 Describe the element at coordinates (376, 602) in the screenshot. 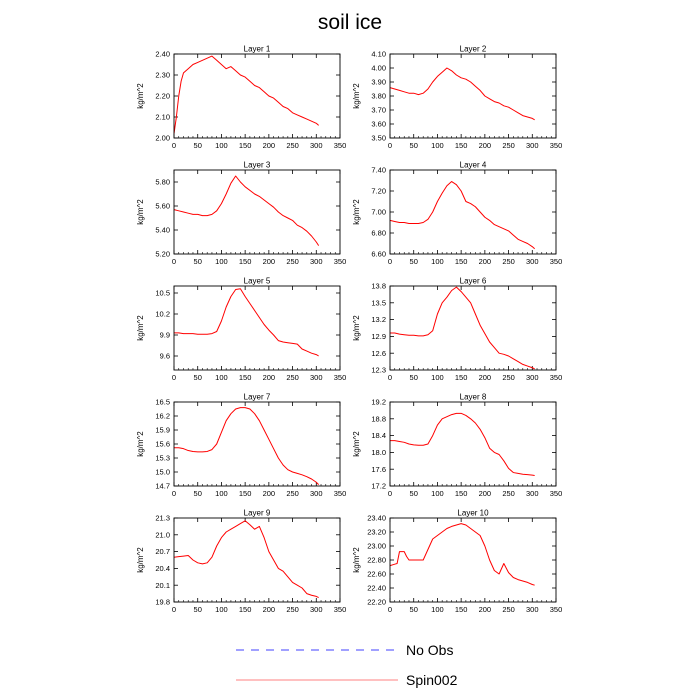

I see `y-tick-label: 22.20` at that location.